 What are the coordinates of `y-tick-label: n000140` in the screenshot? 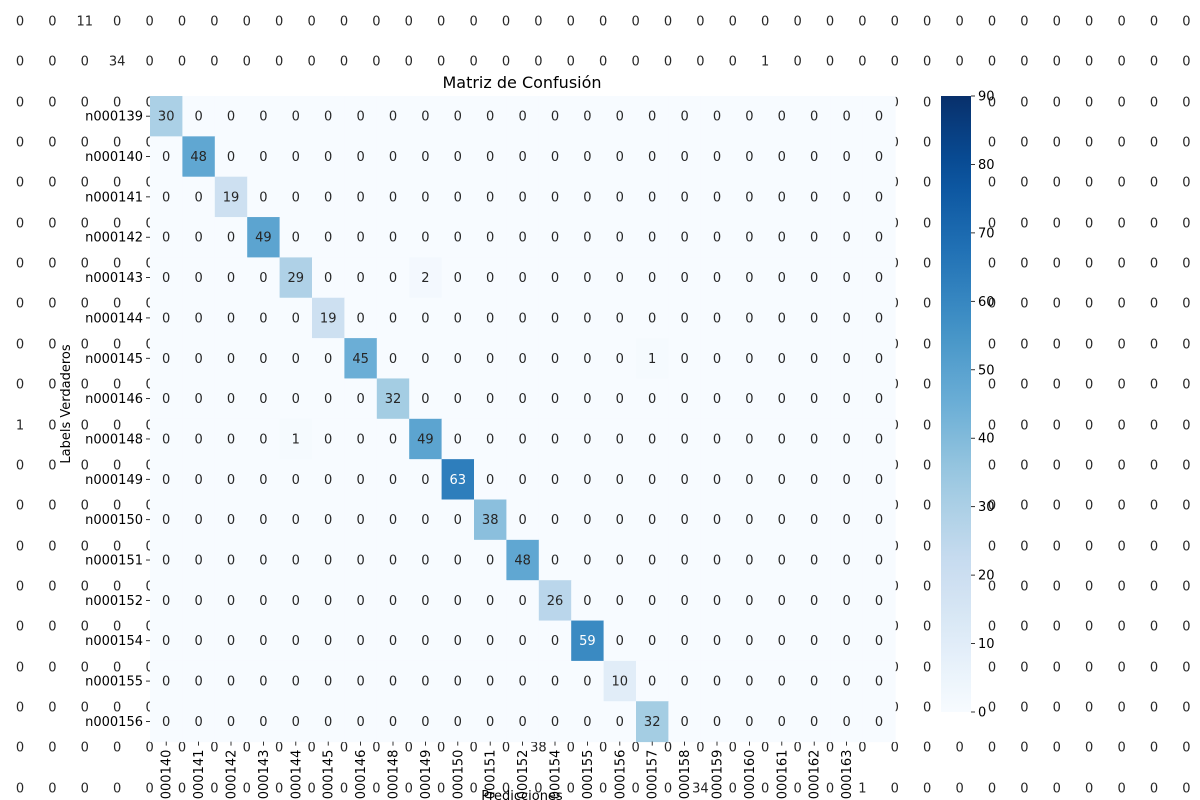 It's located at (114, 157).